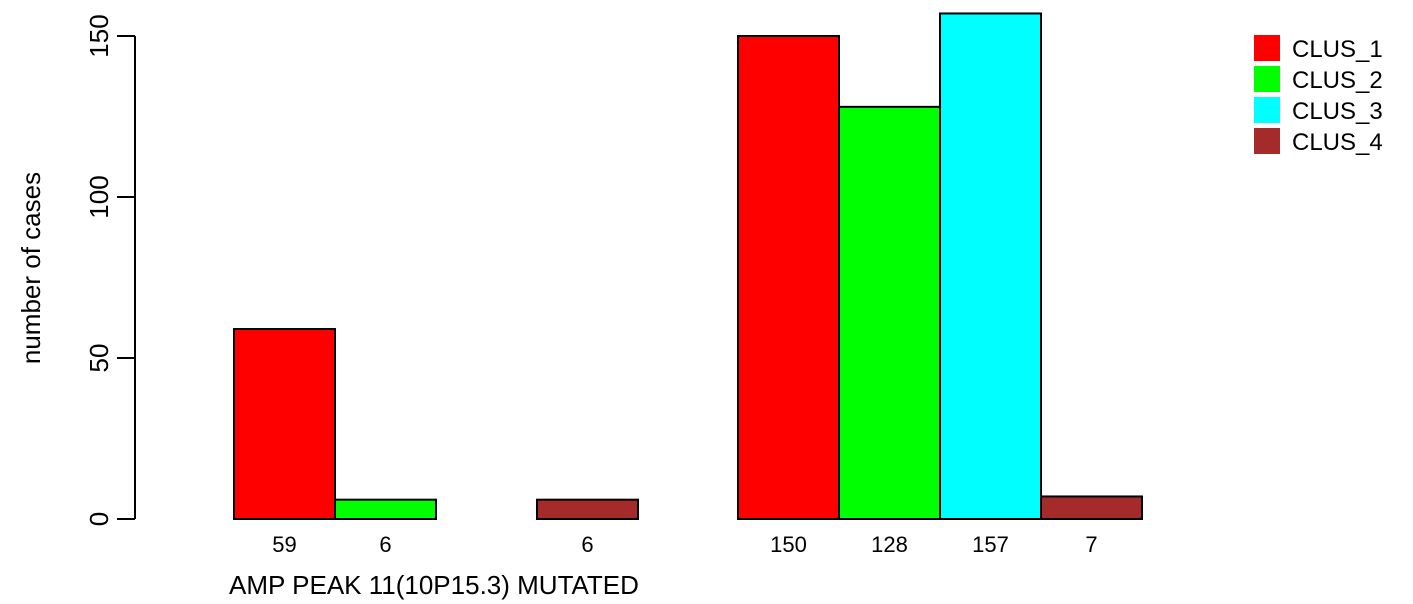 The image size is (1413, 604). Describe the element at coordinates (889, 544) in the screenshot. I see `bar-value-label: 128` at that location.